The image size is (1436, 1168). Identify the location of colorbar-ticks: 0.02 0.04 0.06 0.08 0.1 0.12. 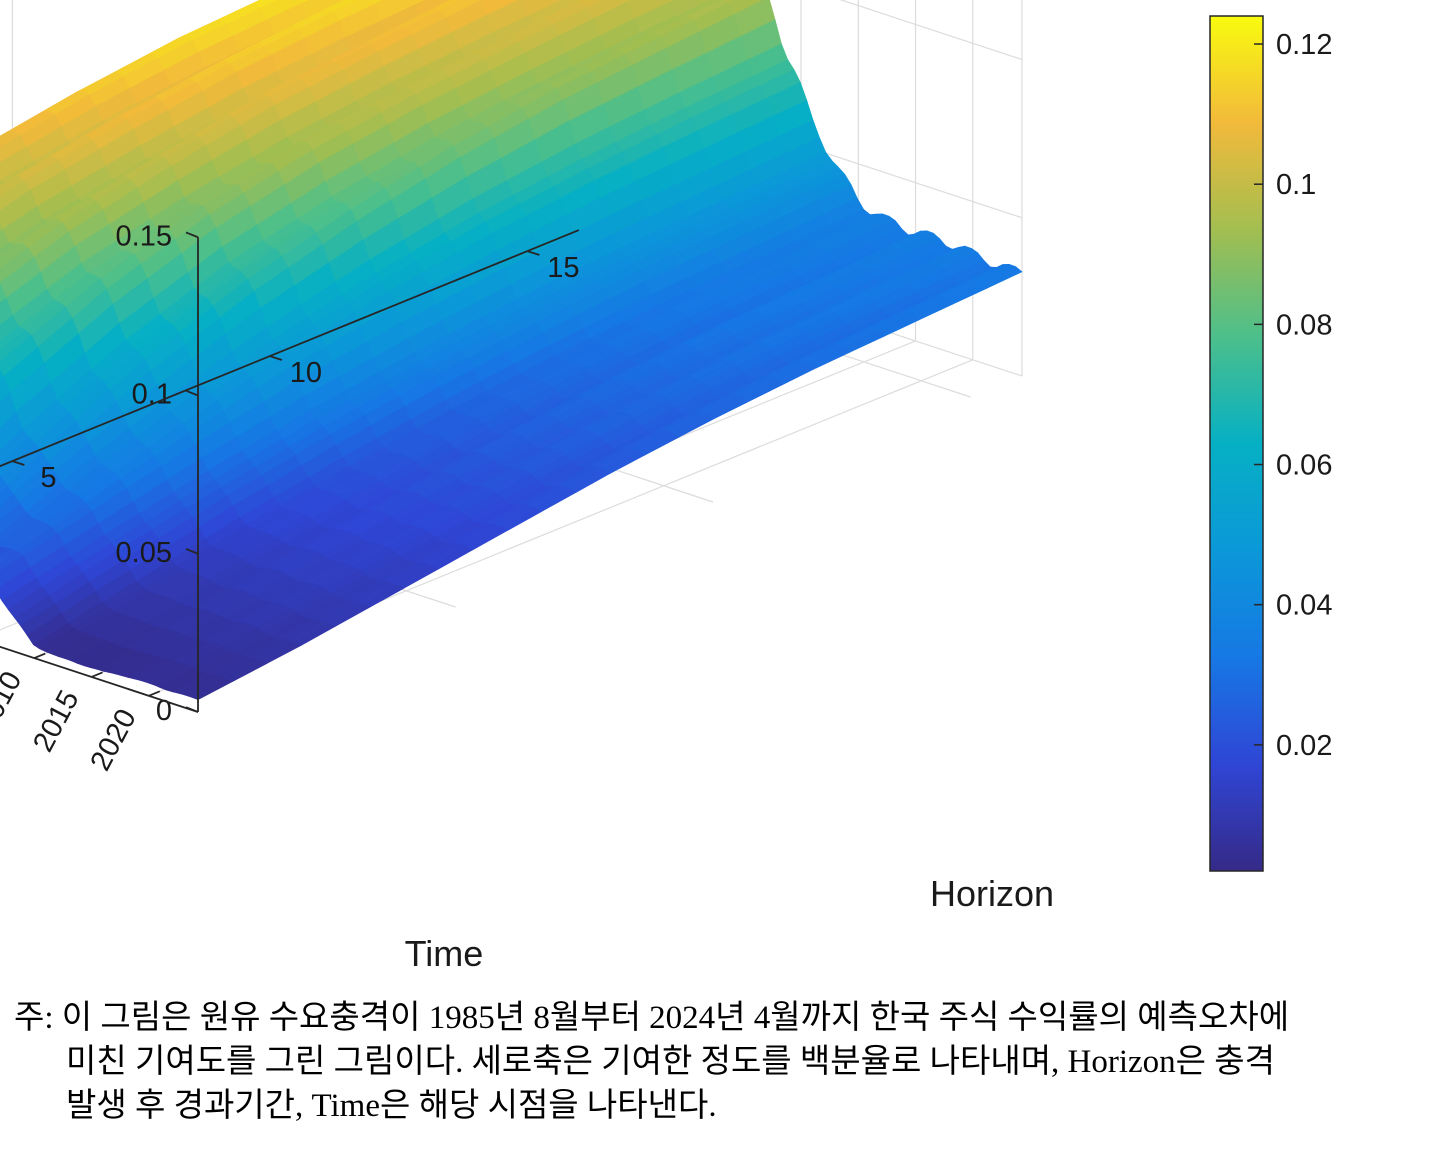
(1293, 395).